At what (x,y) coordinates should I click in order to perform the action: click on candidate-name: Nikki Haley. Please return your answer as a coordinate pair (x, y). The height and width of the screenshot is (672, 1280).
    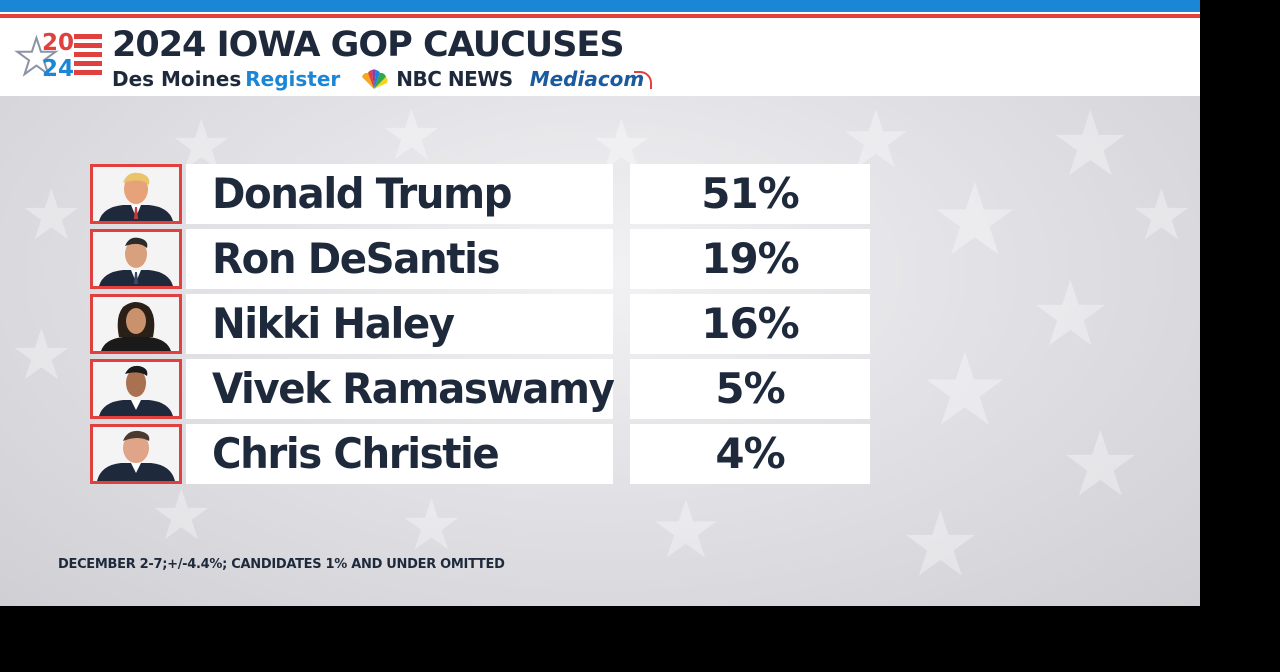
    Looking at the image, I should click on (333, 323).